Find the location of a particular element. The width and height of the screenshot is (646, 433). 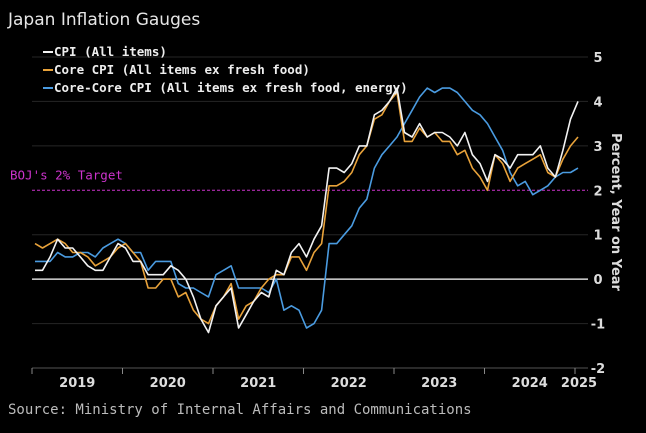

y-tick-label: 5 is located at coordinates (597, 58).